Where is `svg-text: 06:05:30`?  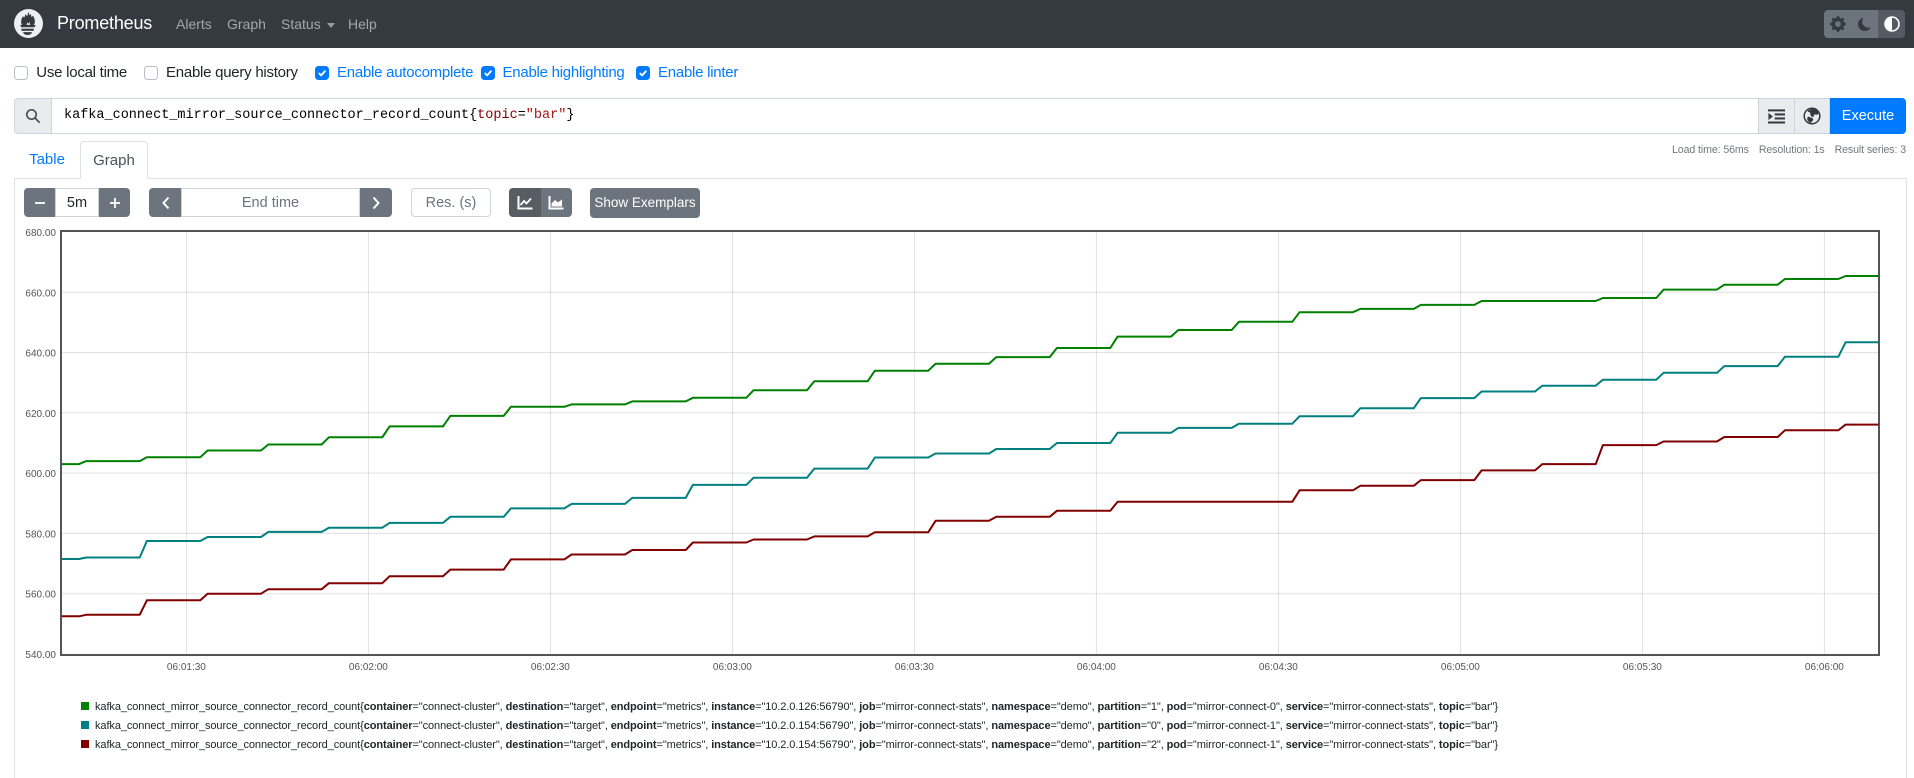
svg-text: 06:05:30 is located at coordinates (1642, 667).